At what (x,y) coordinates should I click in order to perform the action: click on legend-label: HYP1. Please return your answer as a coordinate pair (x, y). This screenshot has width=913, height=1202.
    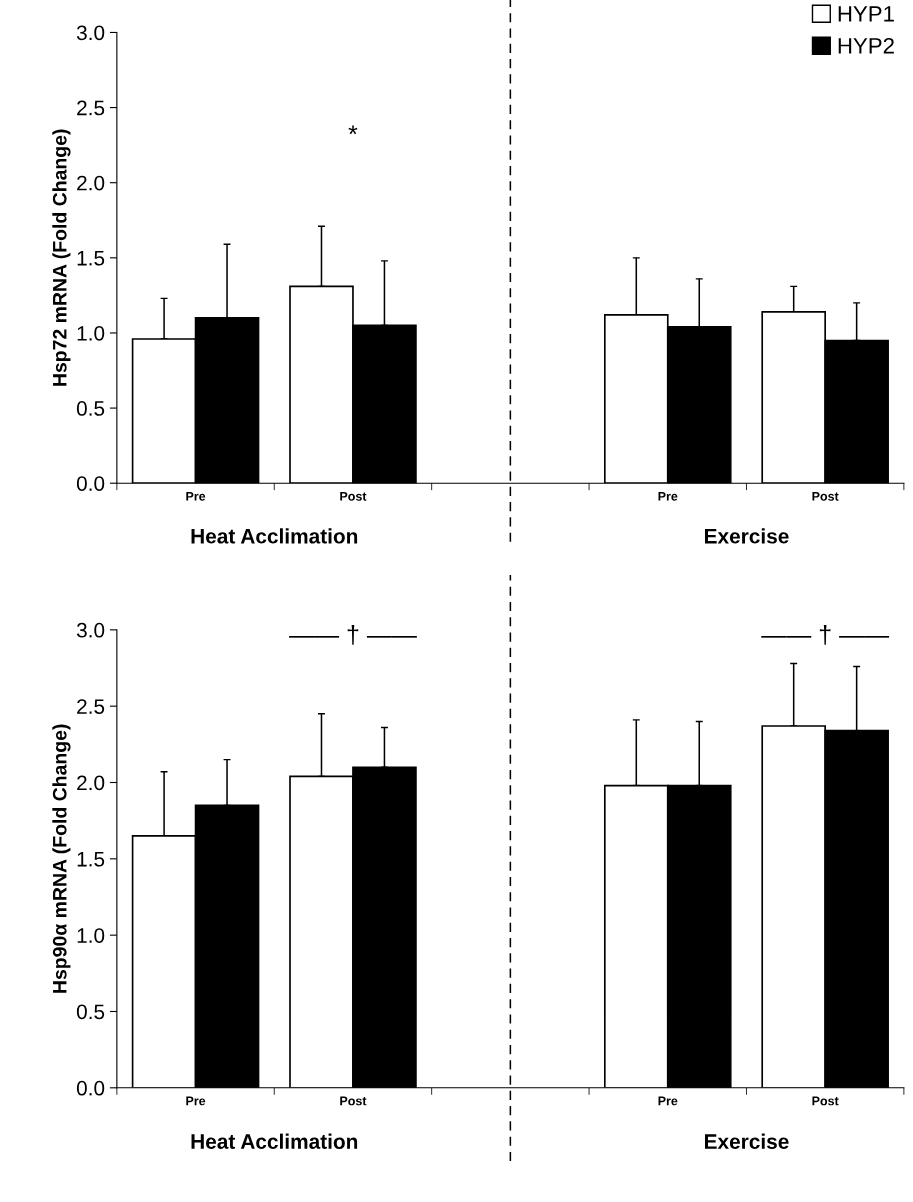
    Looking at the image, I should click on (866, 14).